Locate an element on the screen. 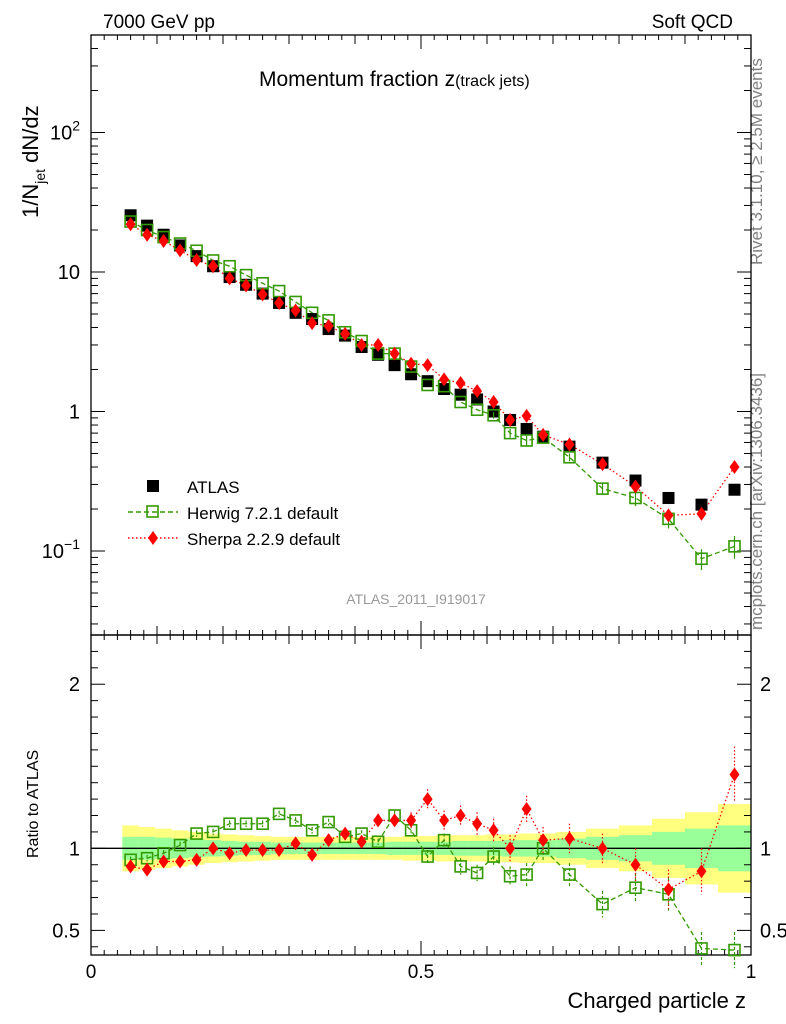  mcplots-label: mcplots.cern.ch [arXiv:1306.3436] is located at coordinates (756, 501).